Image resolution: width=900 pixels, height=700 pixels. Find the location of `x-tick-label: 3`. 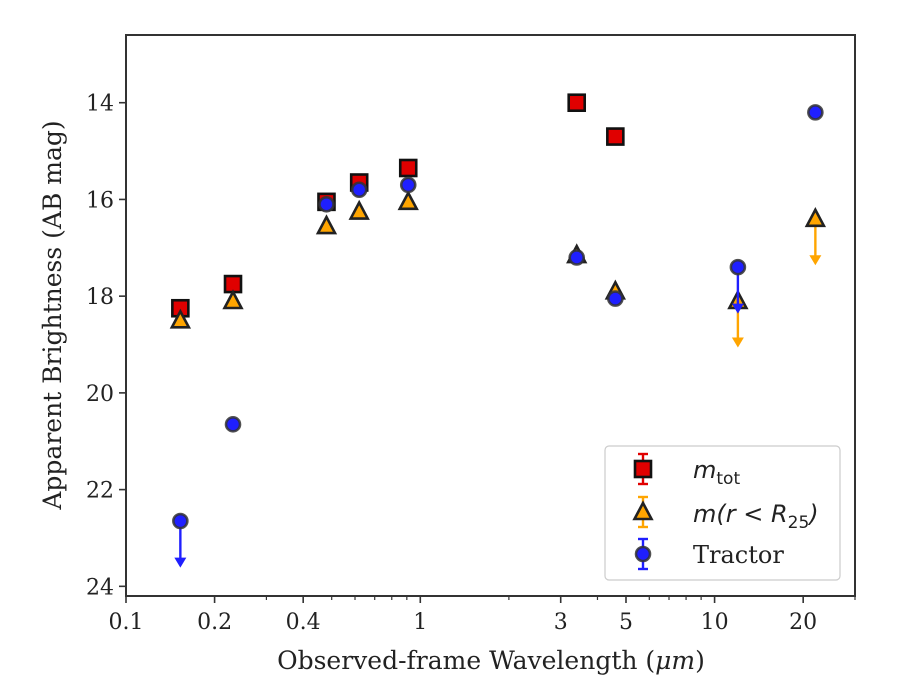

x-tick-label: 3 is located at coordinates (561, 622).